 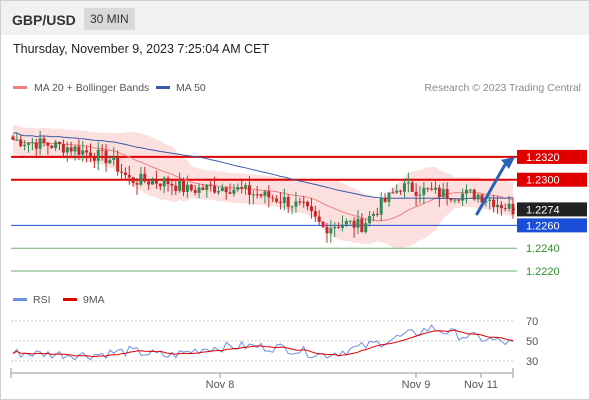 I want to click on rsi-tick-70: 70, so click(x=532, y=322).